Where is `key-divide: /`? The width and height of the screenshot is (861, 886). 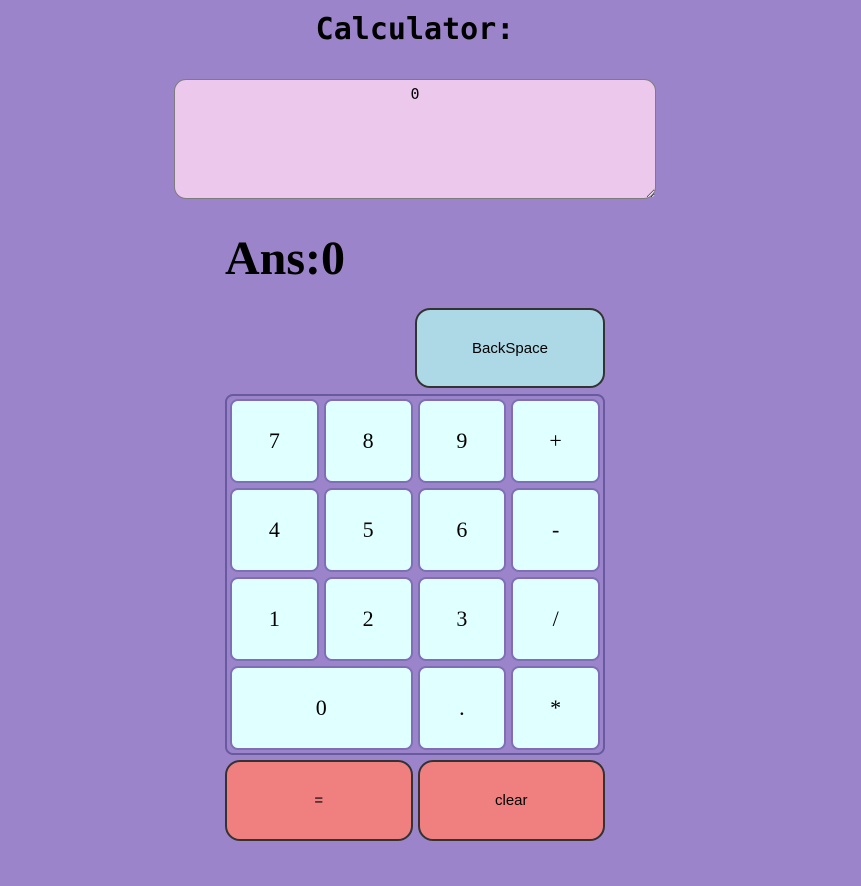
key-divide: / is located at coordinates (555, 619).